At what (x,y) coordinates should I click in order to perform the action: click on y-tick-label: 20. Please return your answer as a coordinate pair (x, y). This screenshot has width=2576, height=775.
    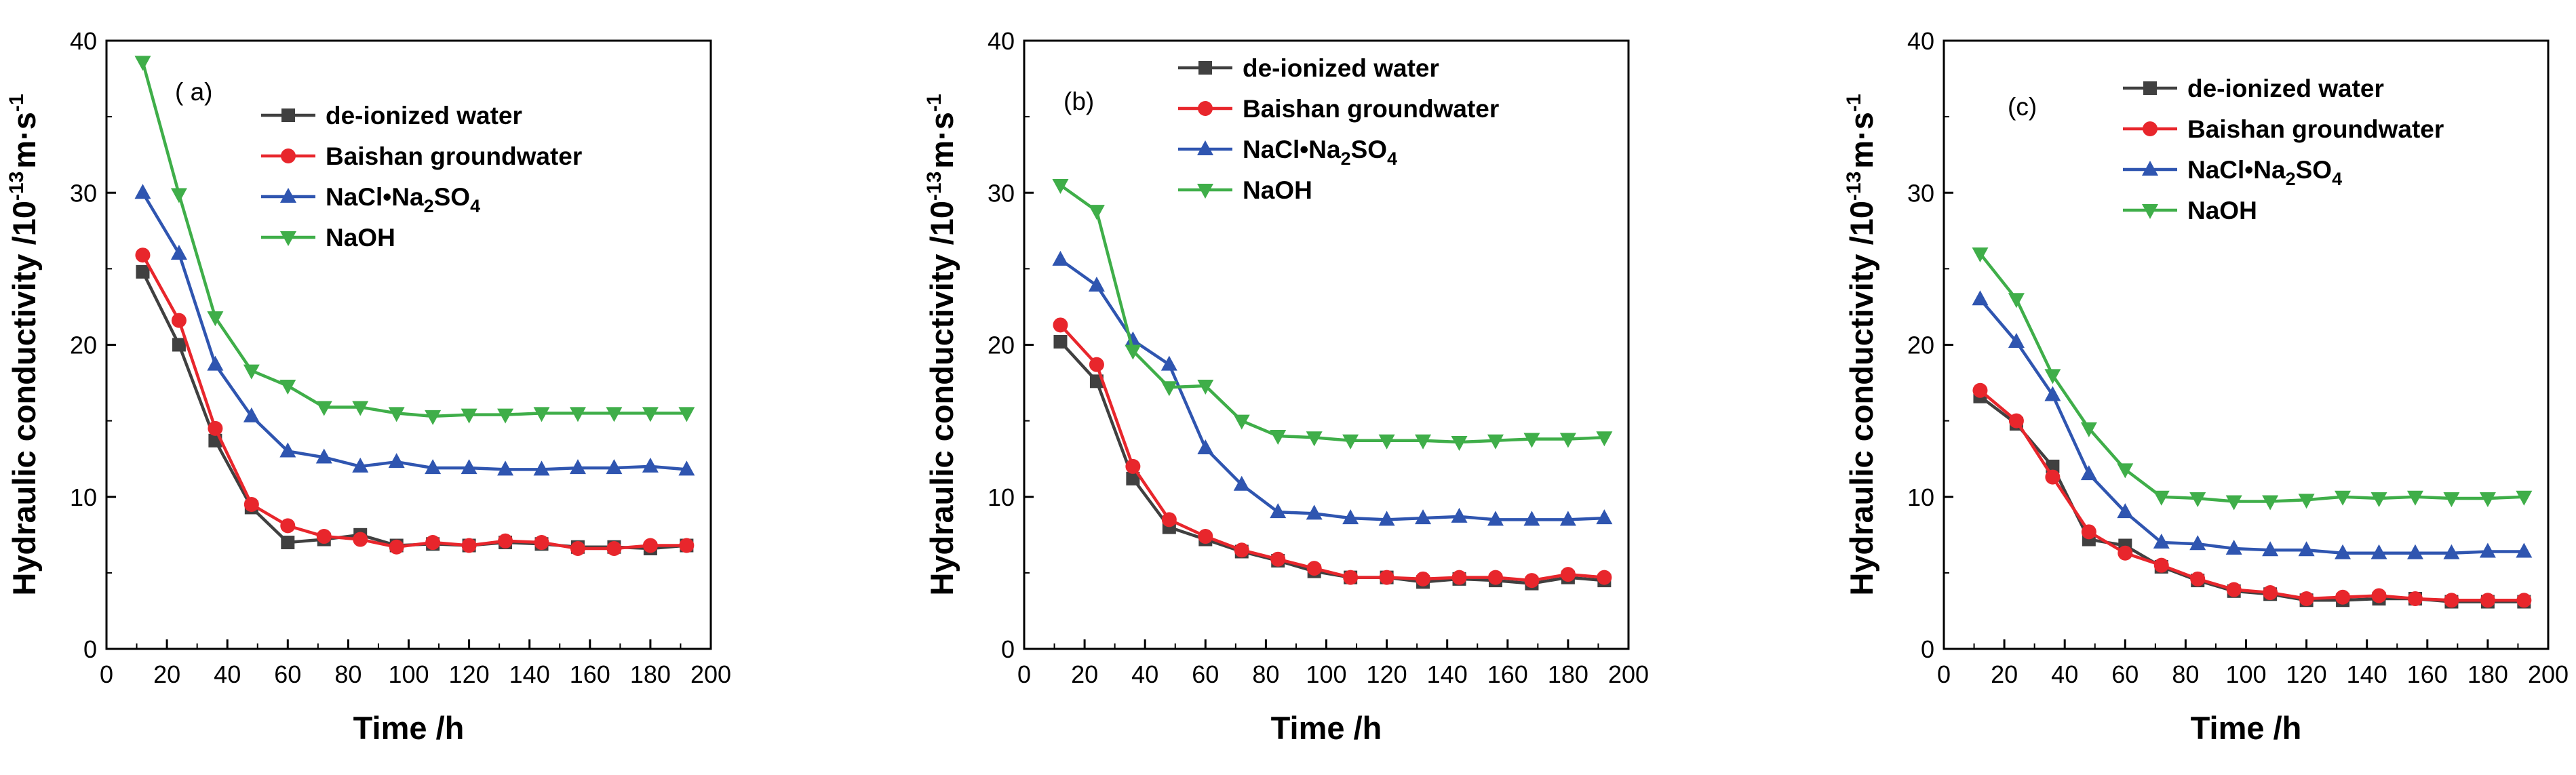
    Looking at the image, I should click on (1001, 345).